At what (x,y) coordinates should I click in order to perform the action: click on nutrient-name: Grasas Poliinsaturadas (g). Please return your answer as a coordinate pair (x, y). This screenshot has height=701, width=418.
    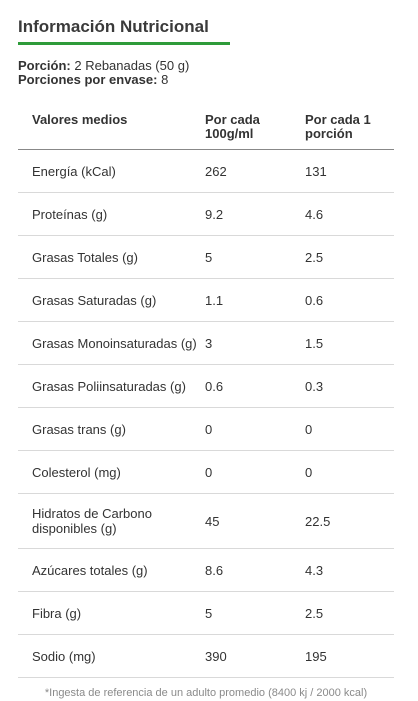
    Looking at the image, I should click on (111, 386).